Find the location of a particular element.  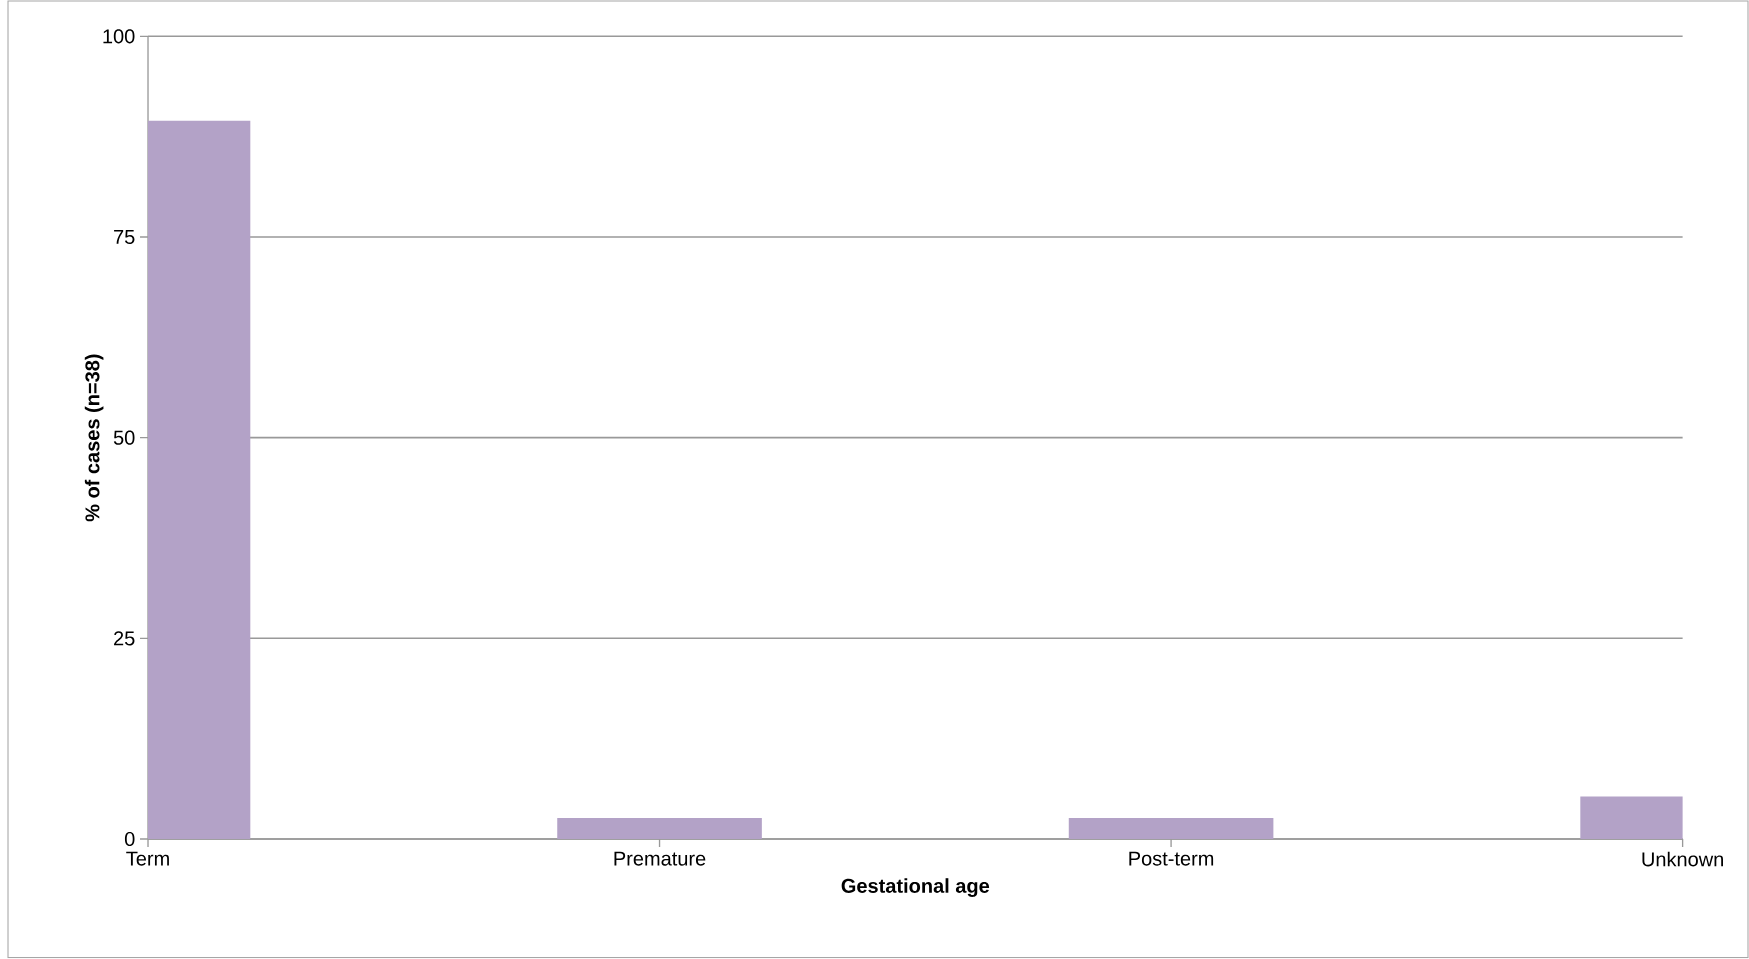

x-axis-title: Gestational age is located at coordinates (915, 887).